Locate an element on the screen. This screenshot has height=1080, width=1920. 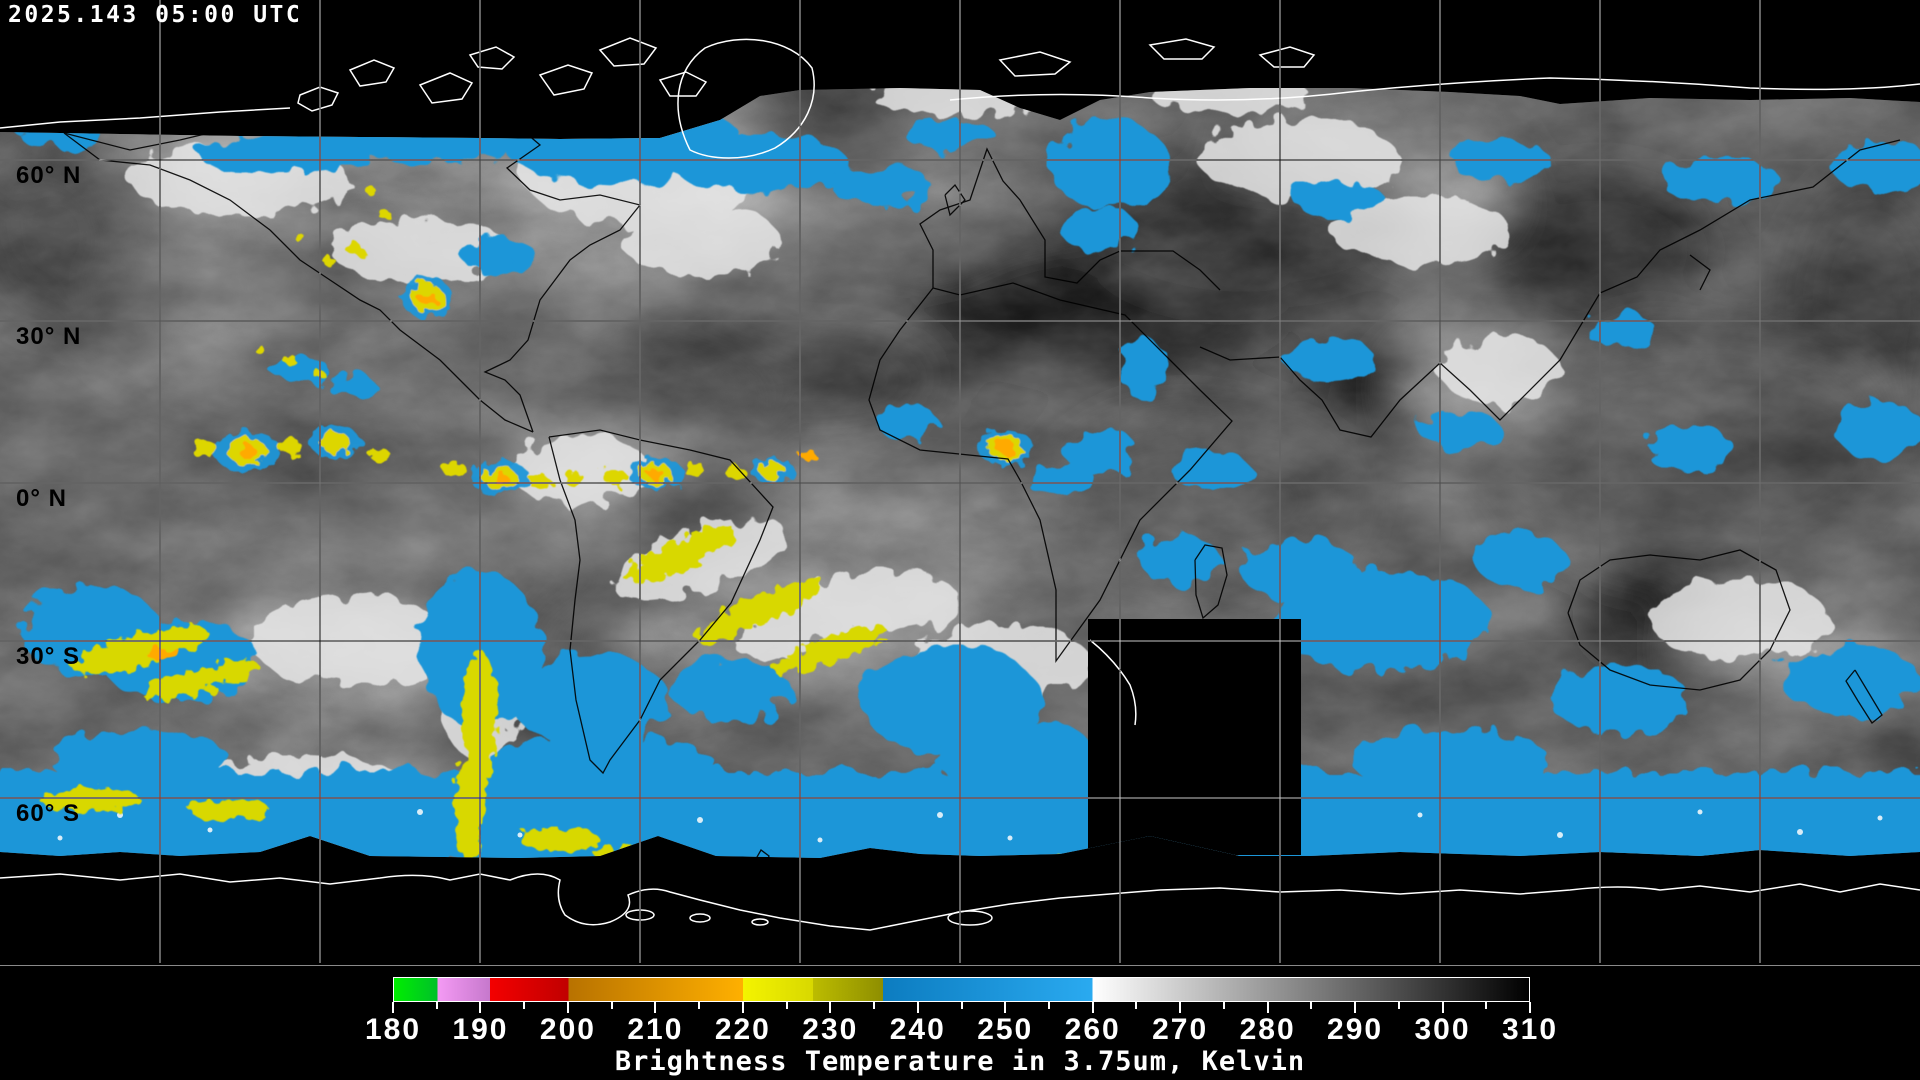
colorbar-tick-label: 240 is located at coordinates (917, 1029).